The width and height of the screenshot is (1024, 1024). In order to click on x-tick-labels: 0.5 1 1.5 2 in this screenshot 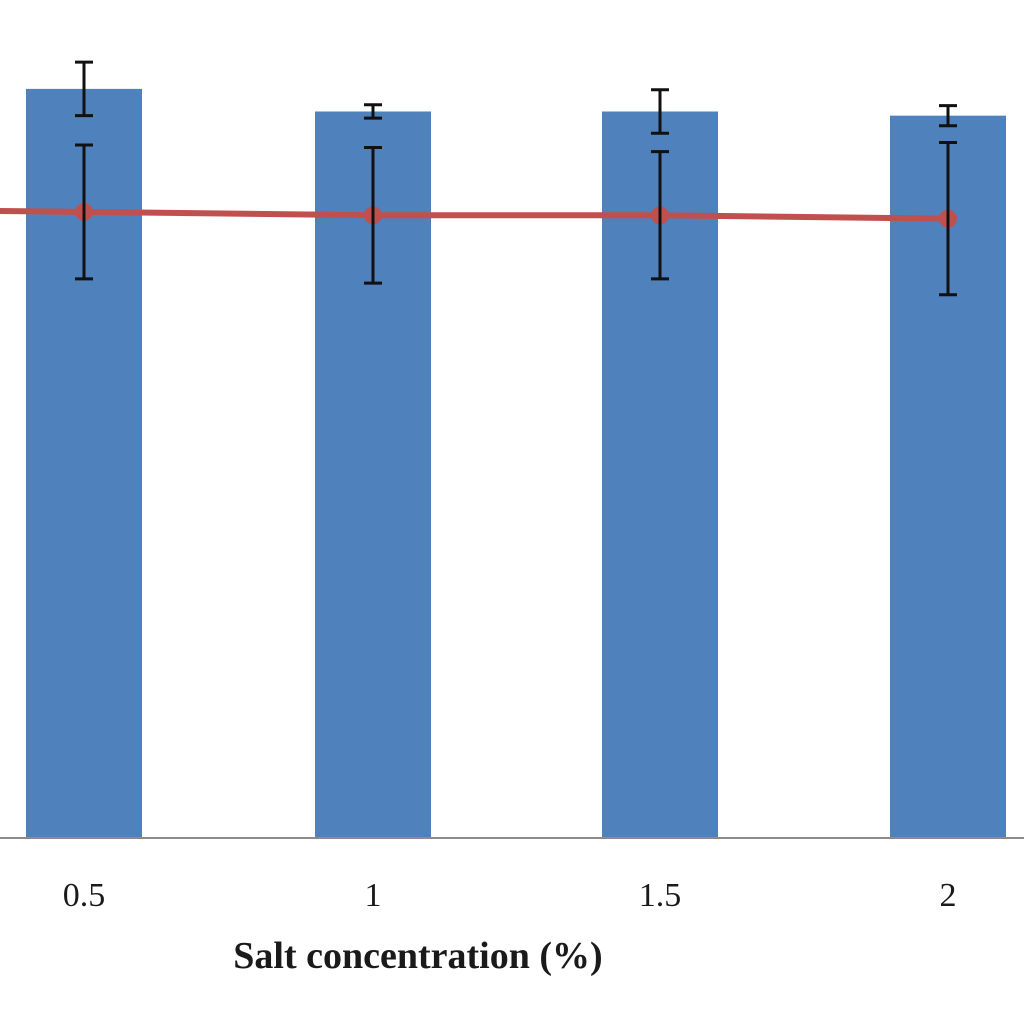, I will do `click(510, 895)`.